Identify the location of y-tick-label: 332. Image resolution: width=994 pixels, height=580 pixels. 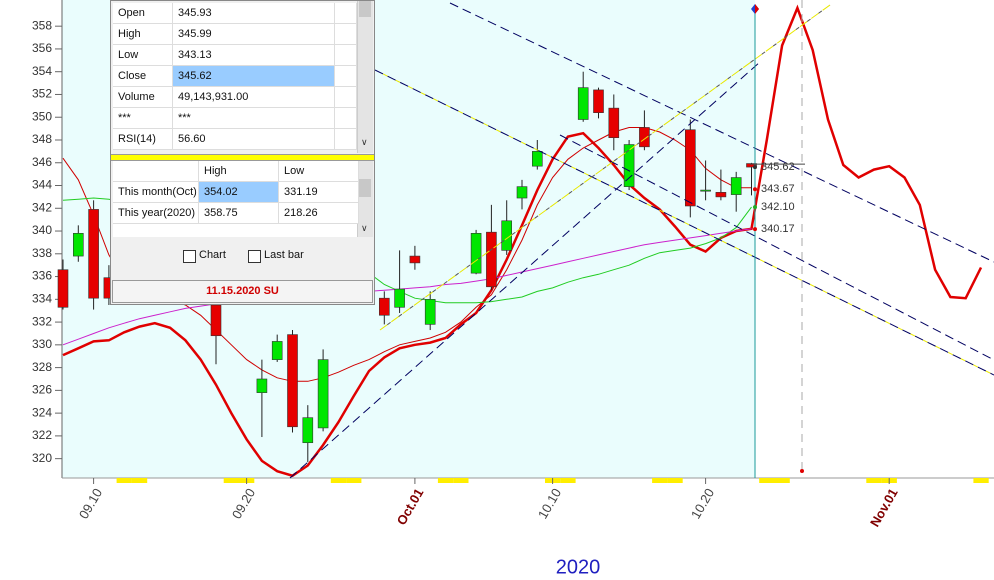
(42, 321).